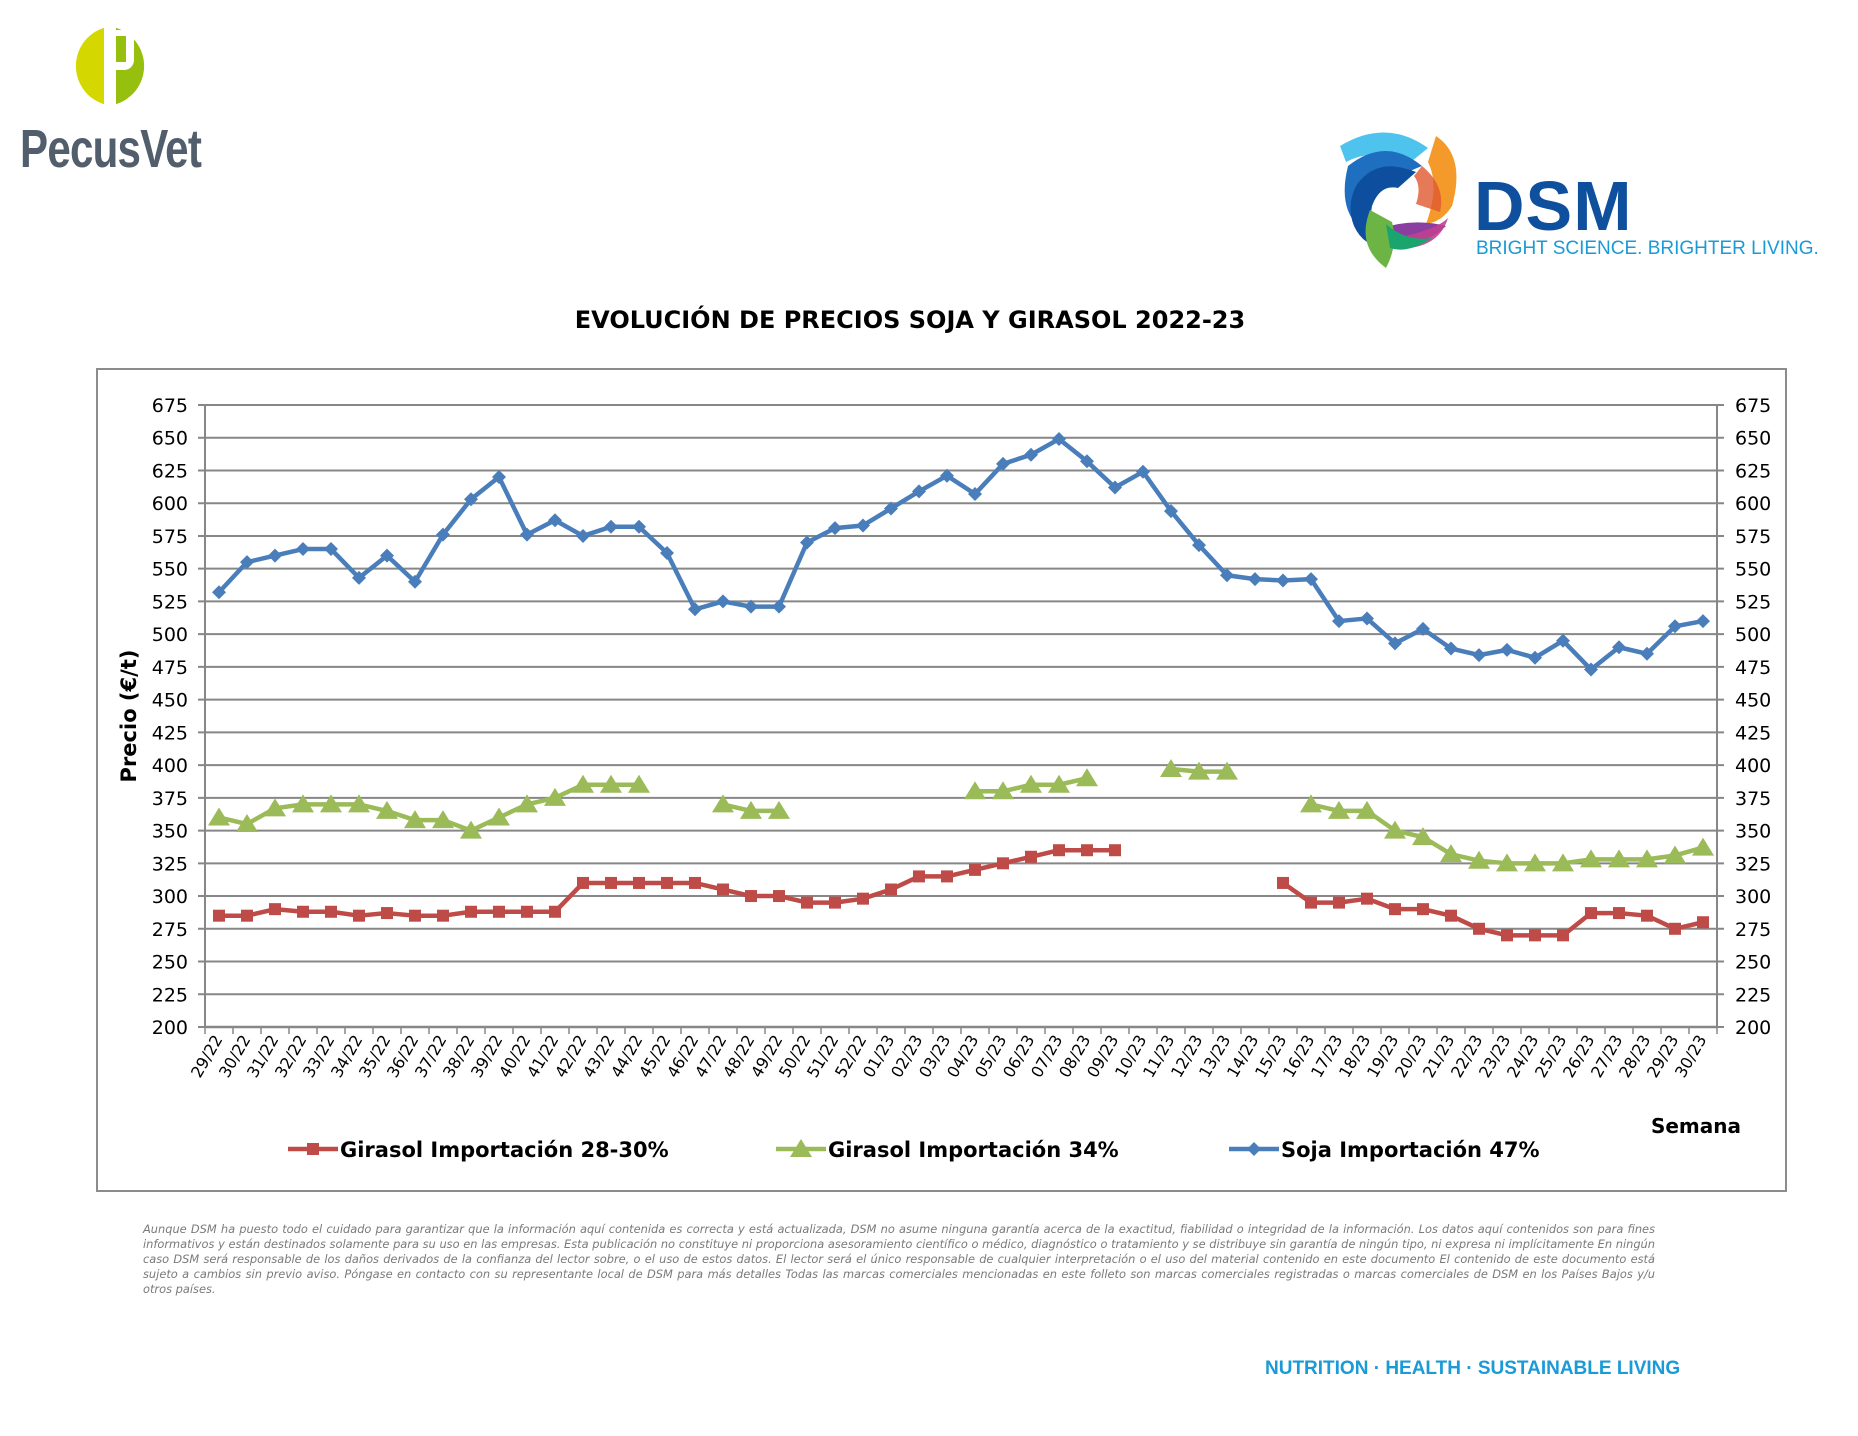 This screenshot has width=1858, height=1436. I want to click on series-line, so click(1492, 909).